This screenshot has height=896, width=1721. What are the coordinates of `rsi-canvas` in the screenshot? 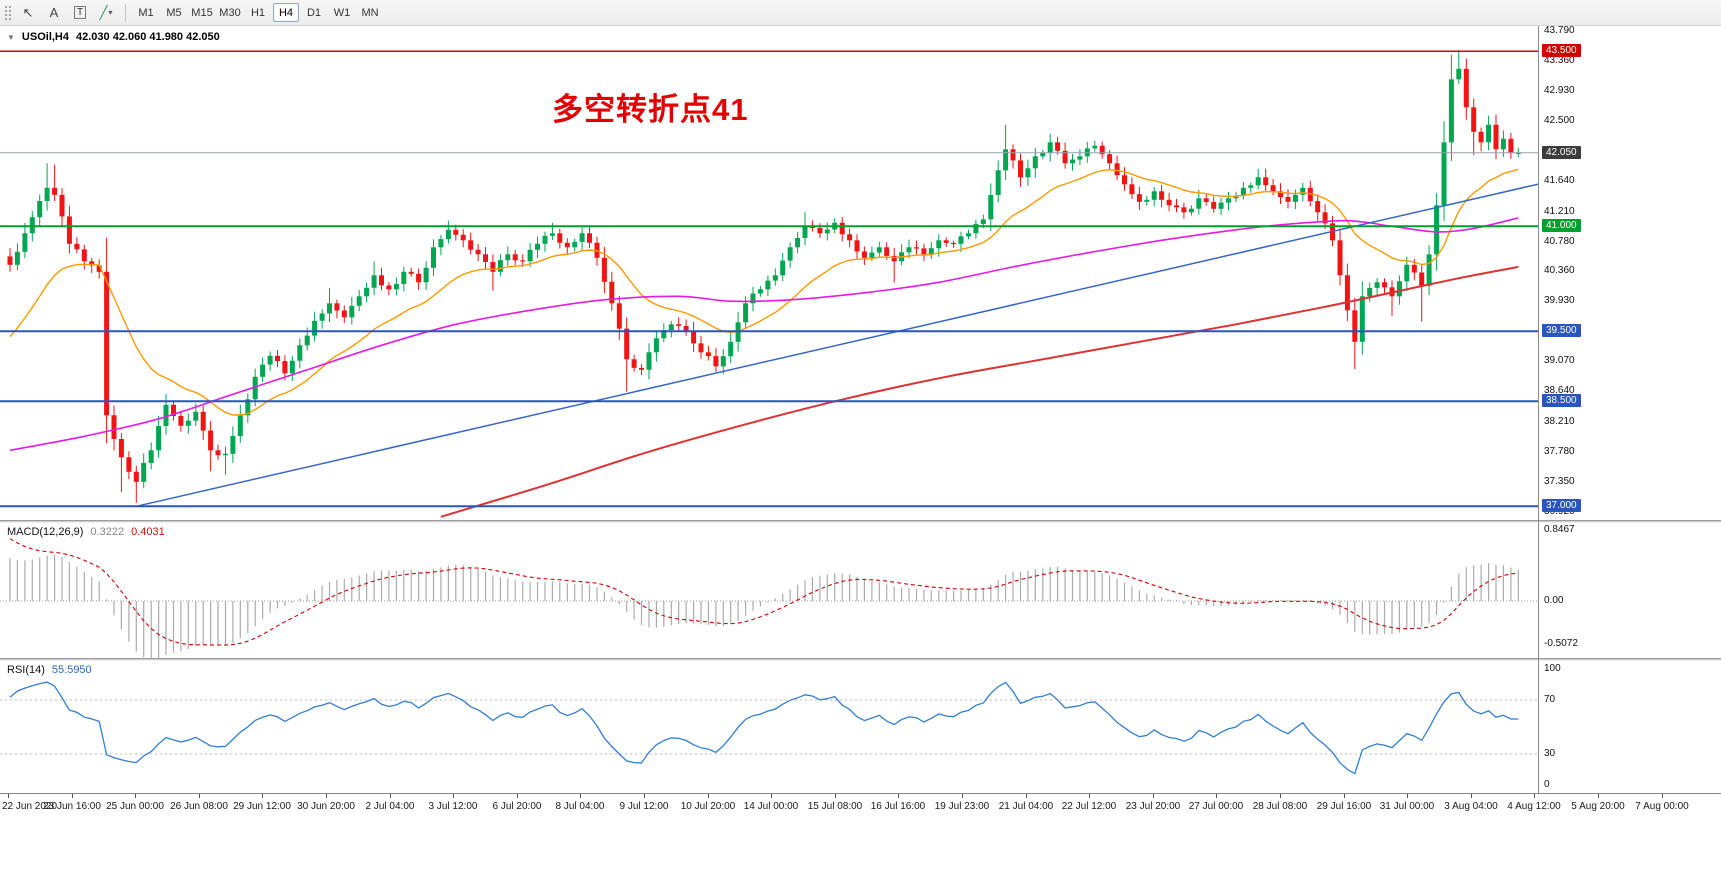 It's located at (769, 727).